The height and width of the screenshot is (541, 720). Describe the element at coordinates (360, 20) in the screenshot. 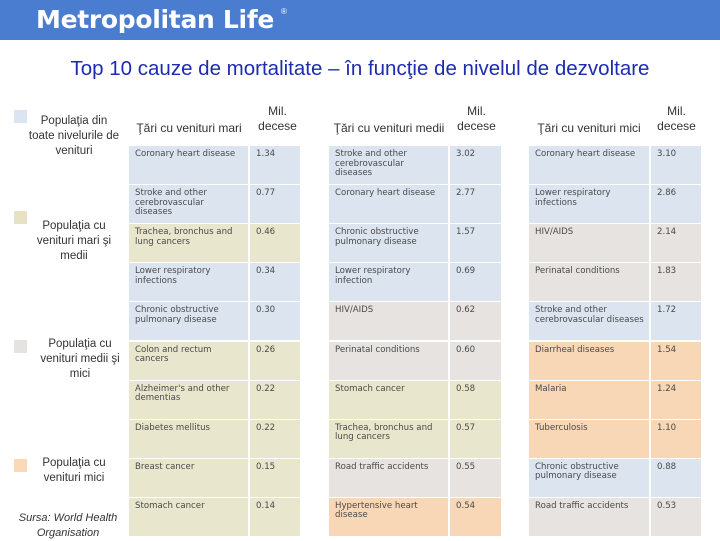

I see `header-bar: Metropolitan Life ®` at that location.